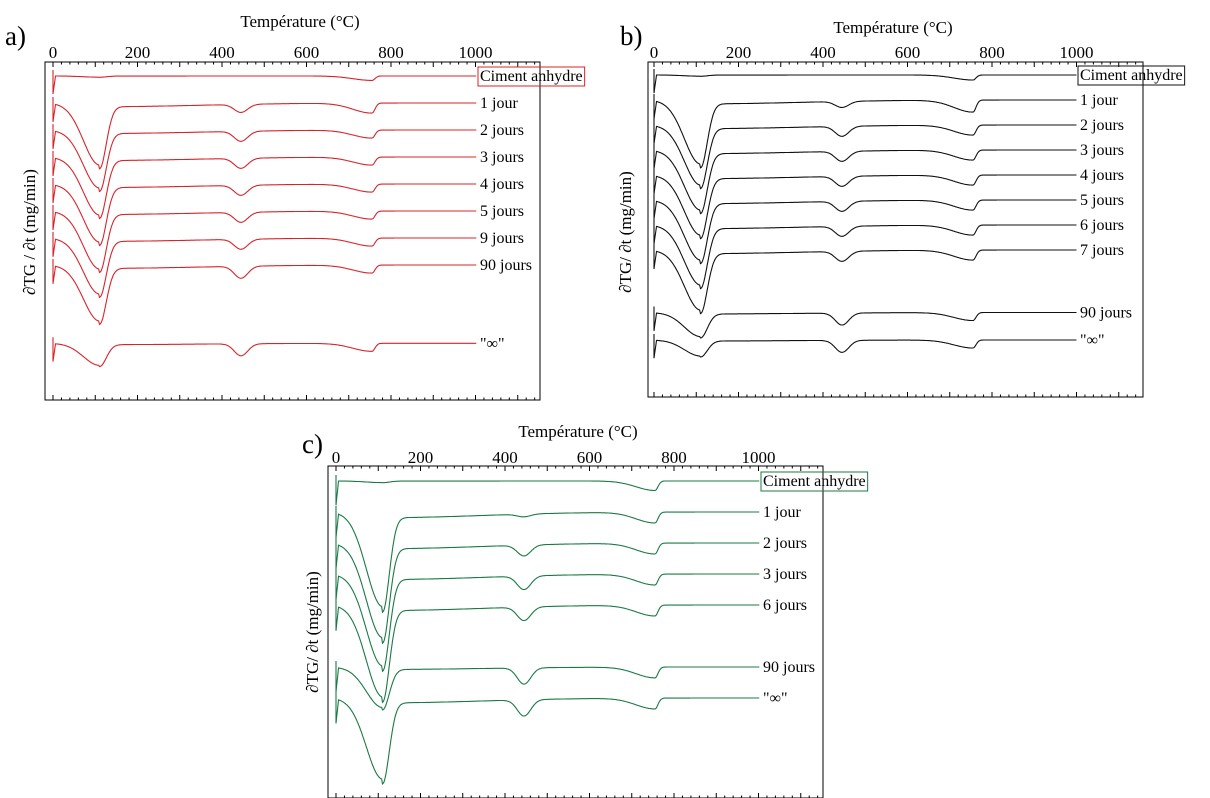 The height and width of the screenshot is (798, 1210). What do you see at coordinates (29, 232) in the screenshot?
I see `y-axis-title: ∂TG / ∂t (mg/min)` at bounding box center [29, 232].